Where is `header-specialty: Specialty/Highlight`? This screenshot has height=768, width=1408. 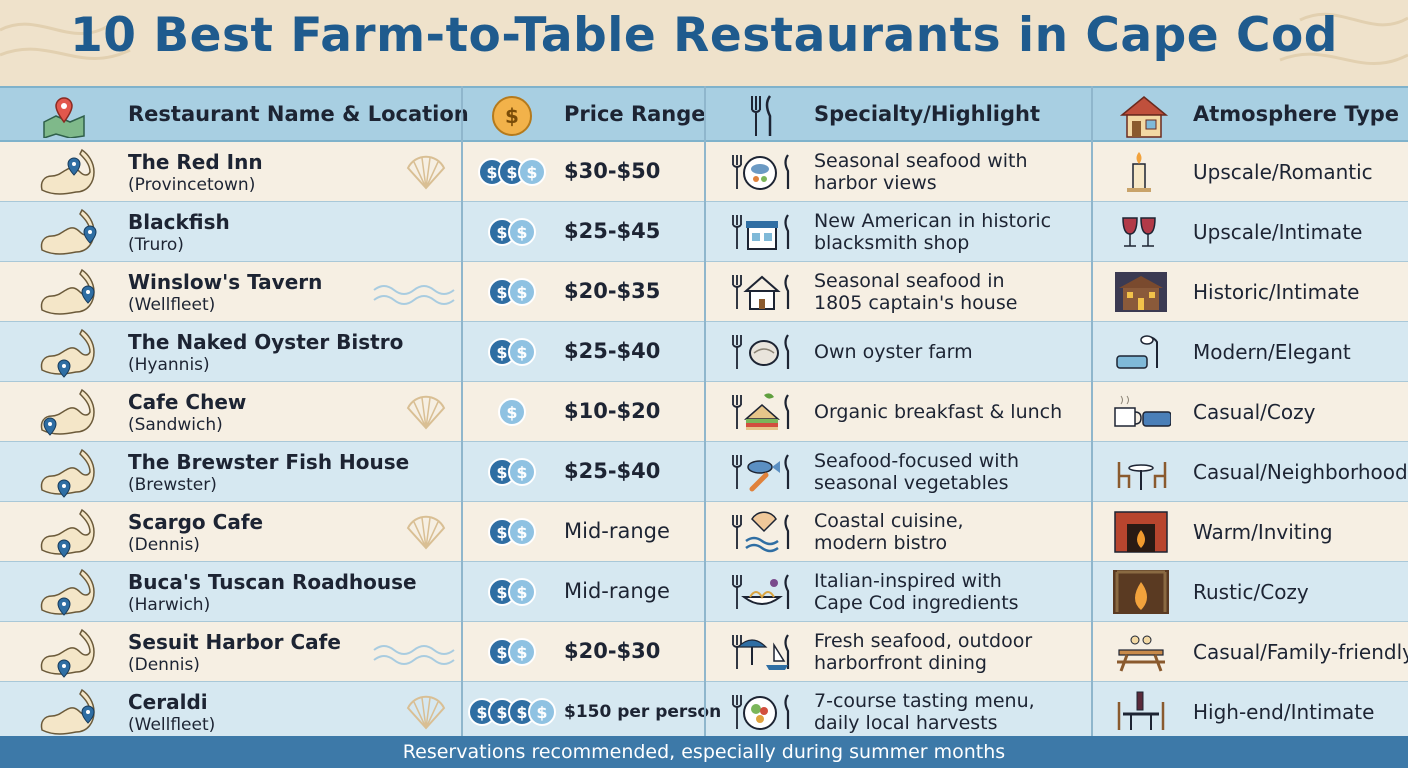
header-specialty: Specialty/Highlight is located at coordinates (927, 114).